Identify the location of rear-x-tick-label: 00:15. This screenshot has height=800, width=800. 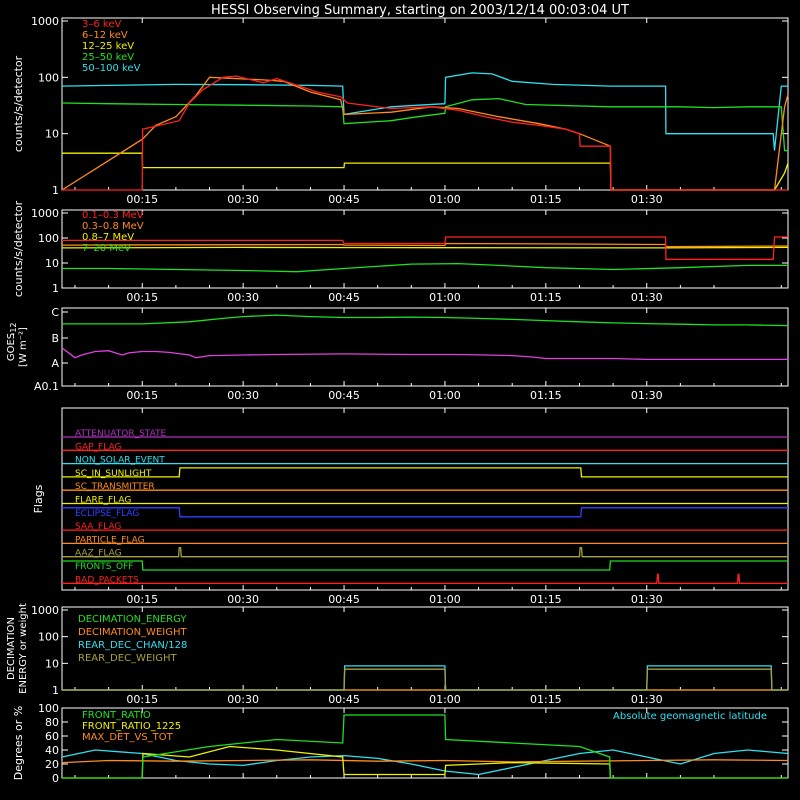
(142, 297).